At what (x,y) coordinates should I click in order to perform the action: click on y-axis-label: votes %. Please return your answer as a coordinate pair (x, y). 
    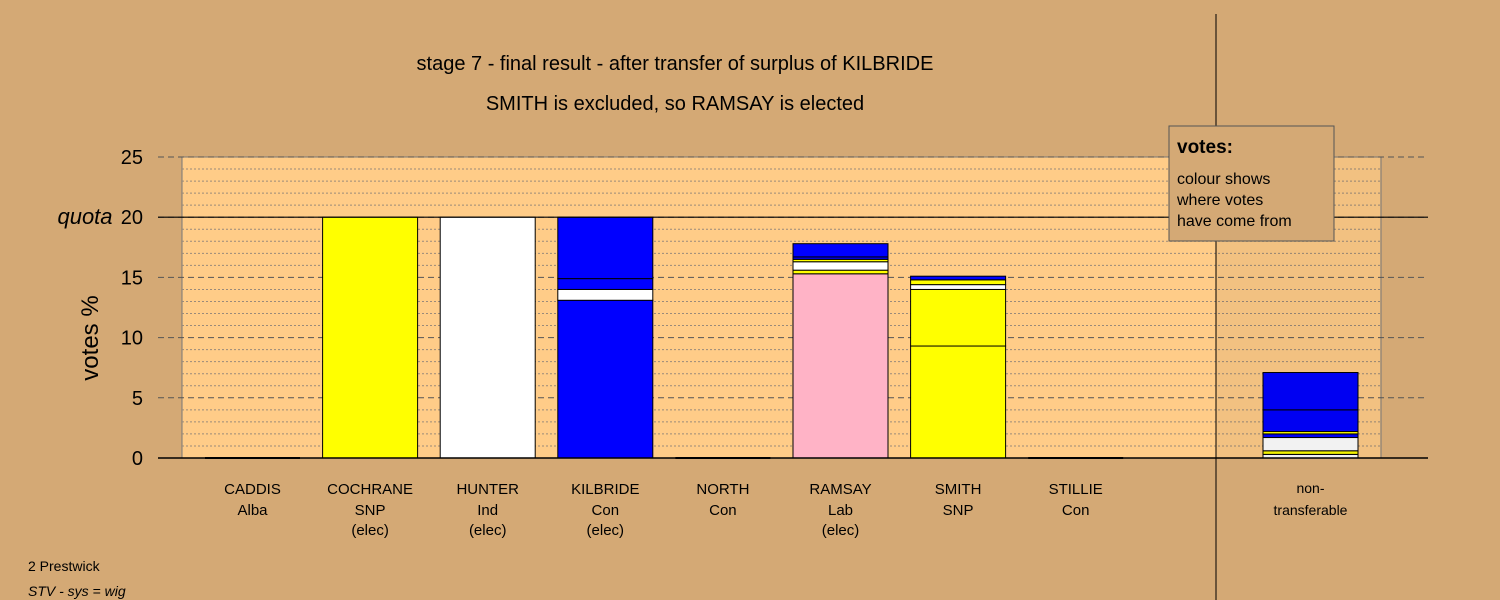
    Looking at the image, I should click on (90, 337).